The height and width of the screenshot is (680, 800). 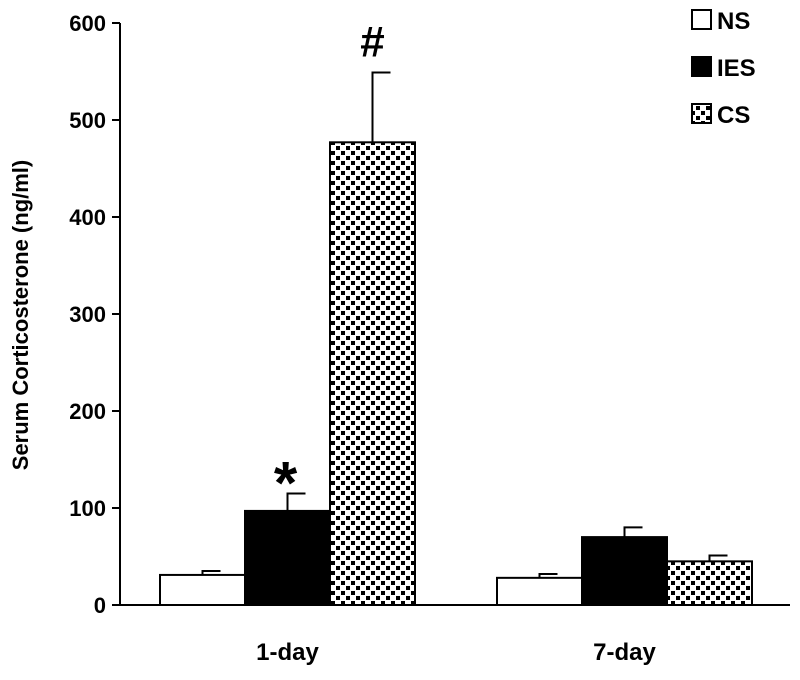 What do you see at coordinates (456, 652) in the screenshot?
I see `x-axis-labels: 1-day 7-day` at bounding box center [456, 652].